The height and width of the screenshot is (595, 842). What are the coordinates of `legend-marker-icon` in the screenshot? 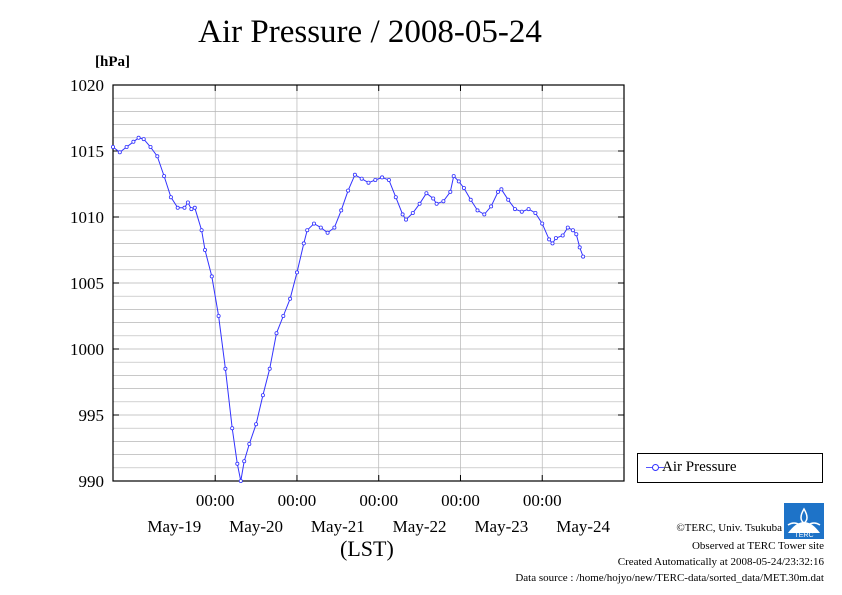 It's located at (655, 467).